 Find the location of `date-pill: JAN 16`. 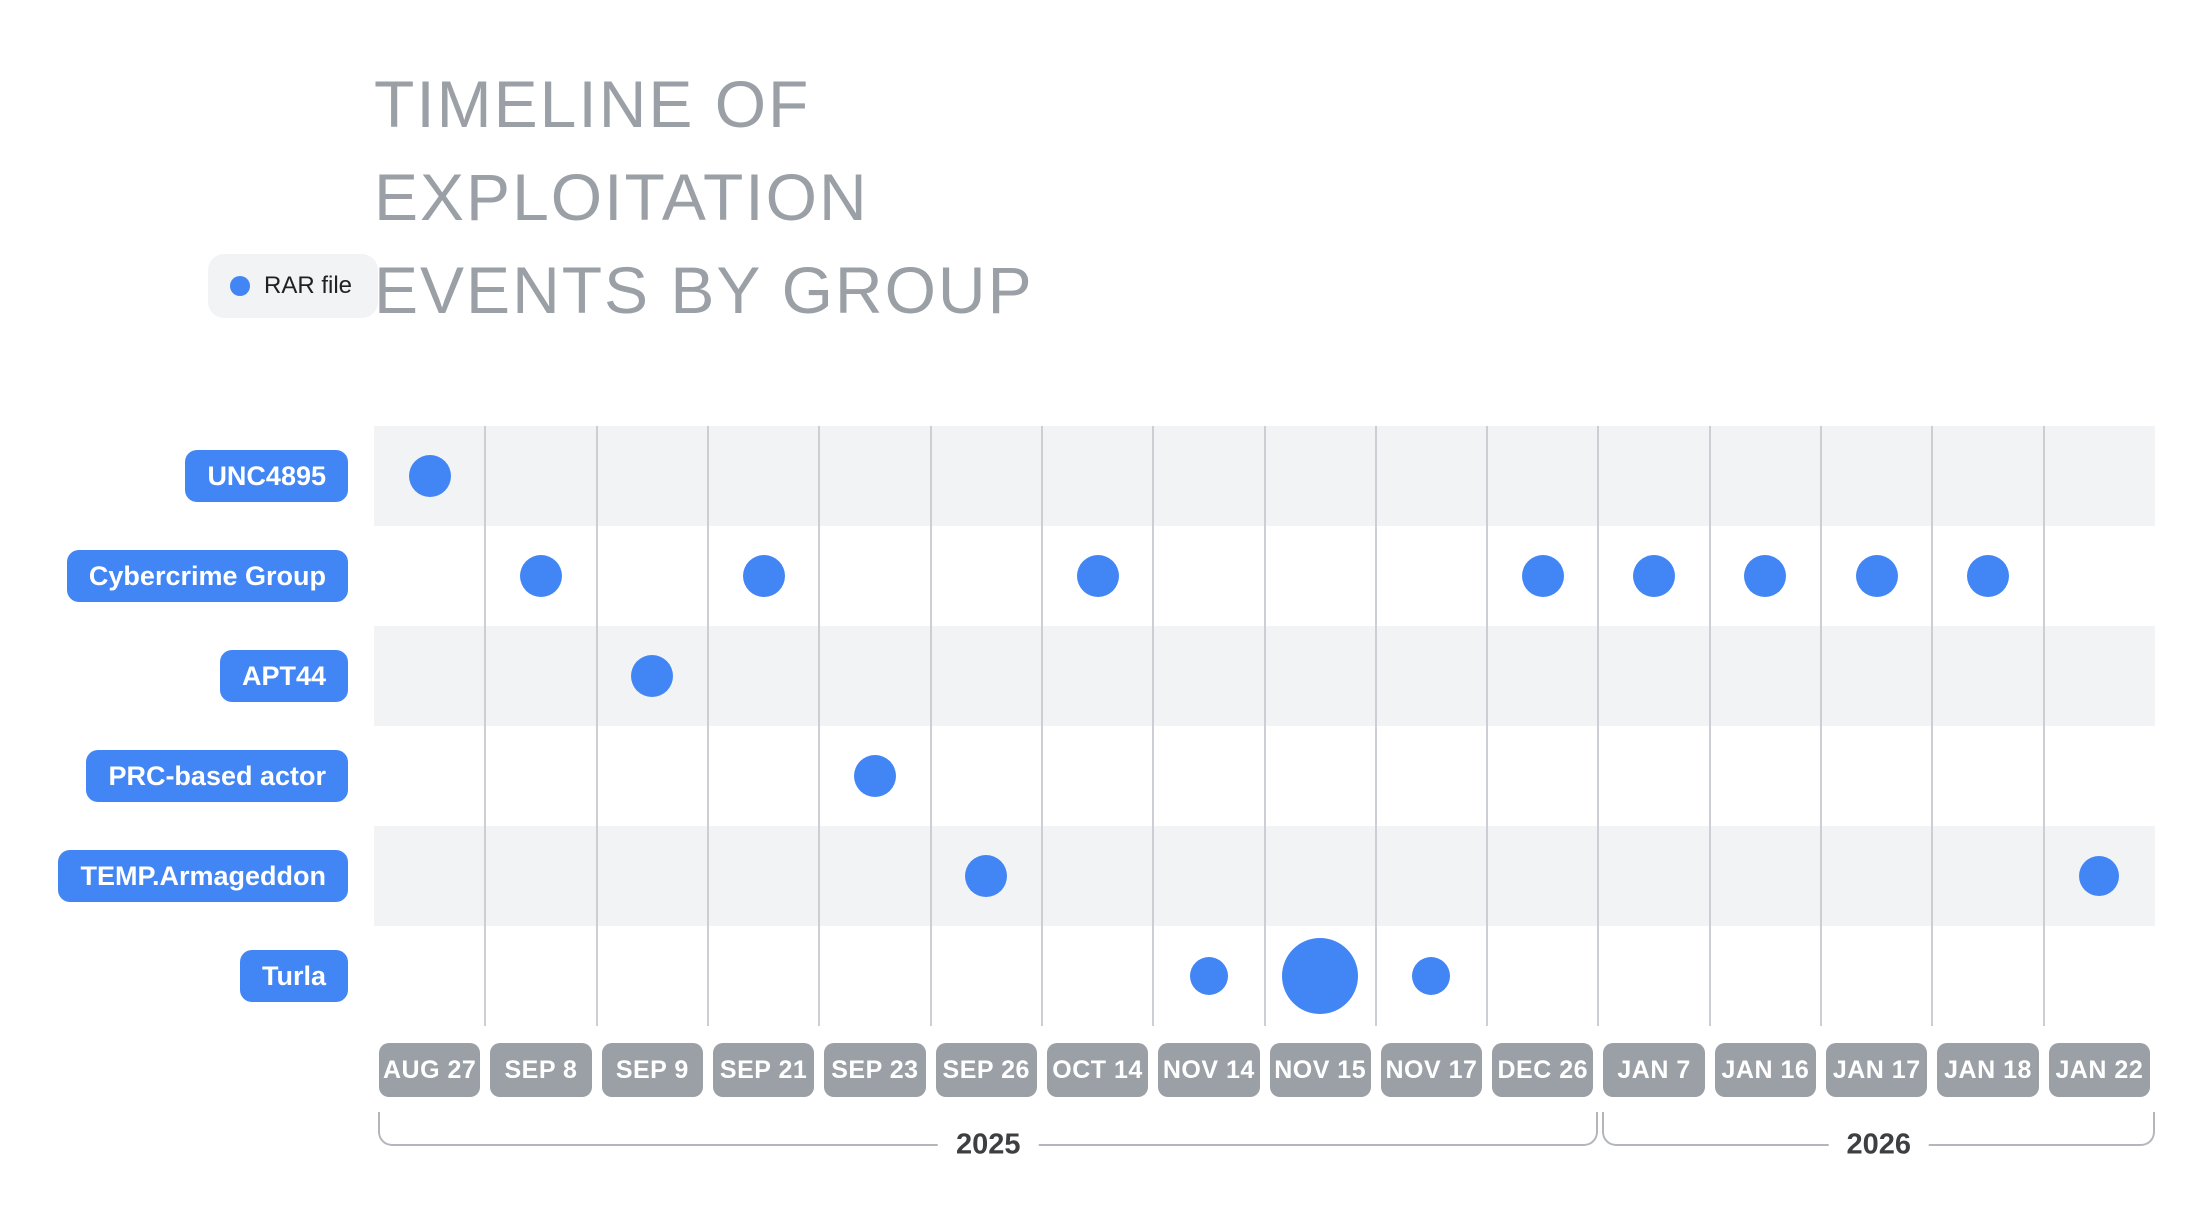

date-pill: JAN 16 is located at coordinates (1765, 1070).